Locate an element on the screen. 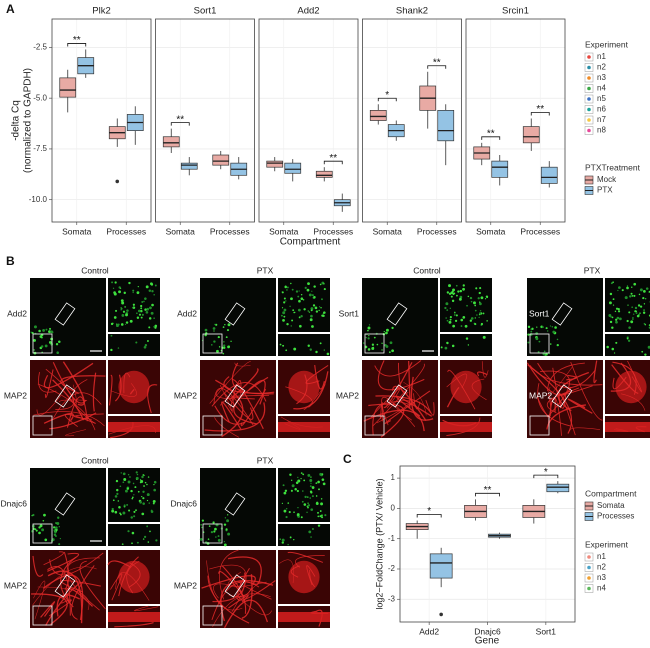  panel-label: B is located at coordinates (10, 261).